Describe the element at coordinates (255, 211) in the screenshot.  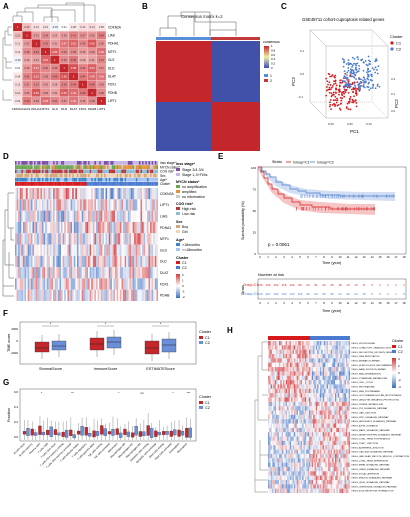
I see `panel-e-y-tick: 50` at that location.